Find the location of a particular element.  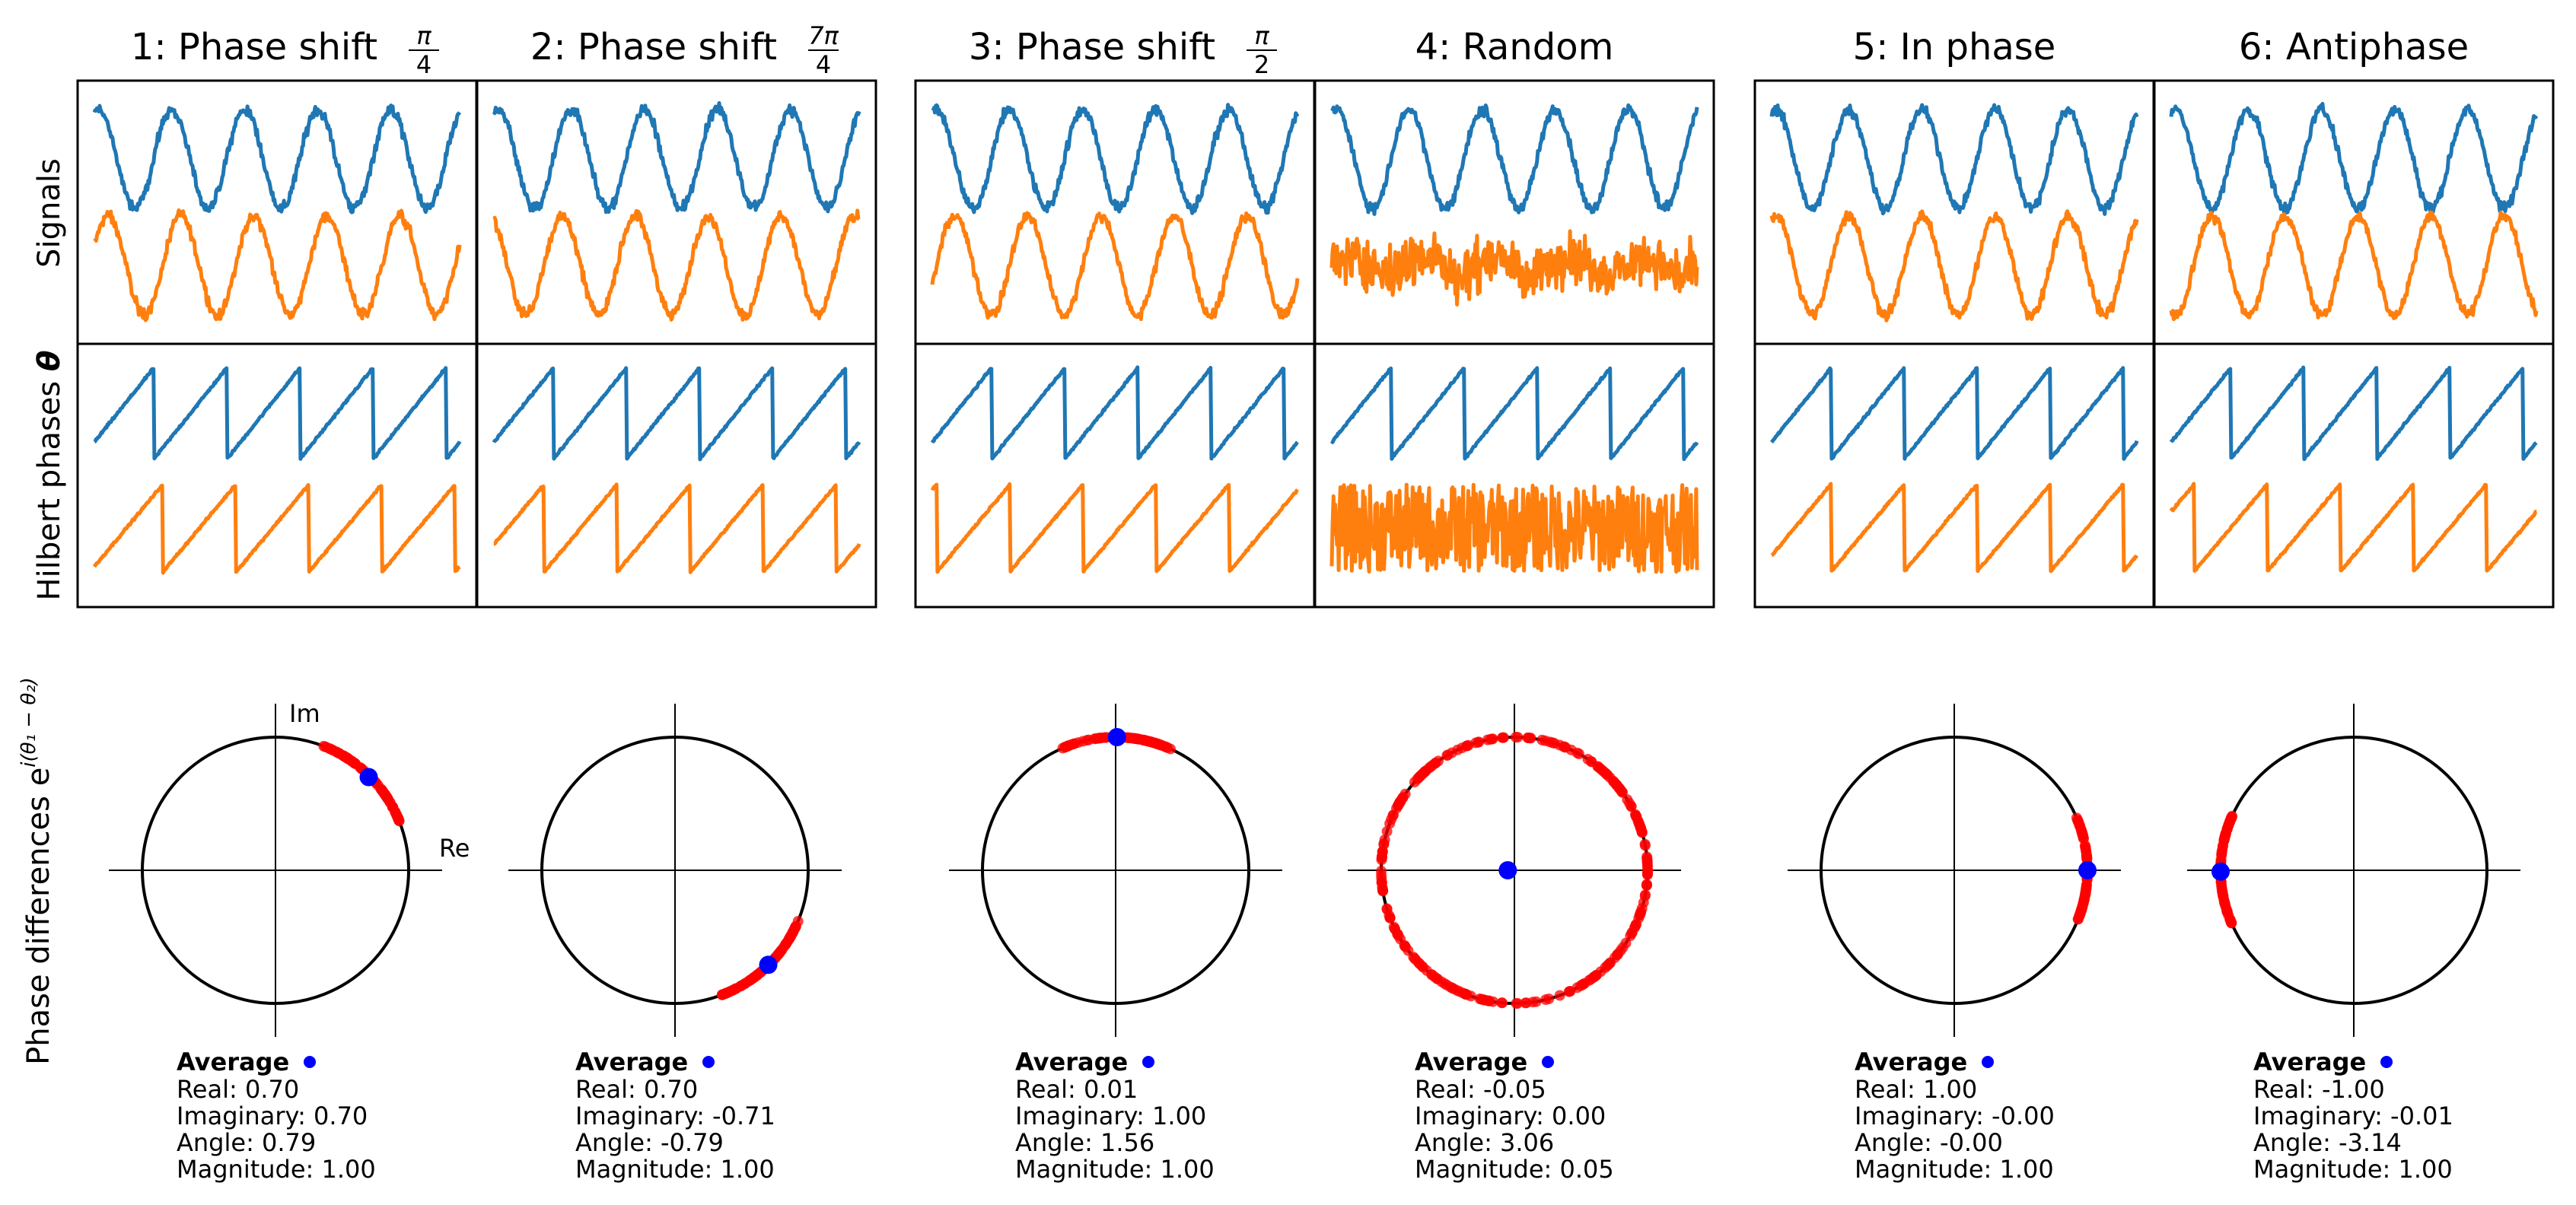

unit-circle is located at coordinates (675, 870).